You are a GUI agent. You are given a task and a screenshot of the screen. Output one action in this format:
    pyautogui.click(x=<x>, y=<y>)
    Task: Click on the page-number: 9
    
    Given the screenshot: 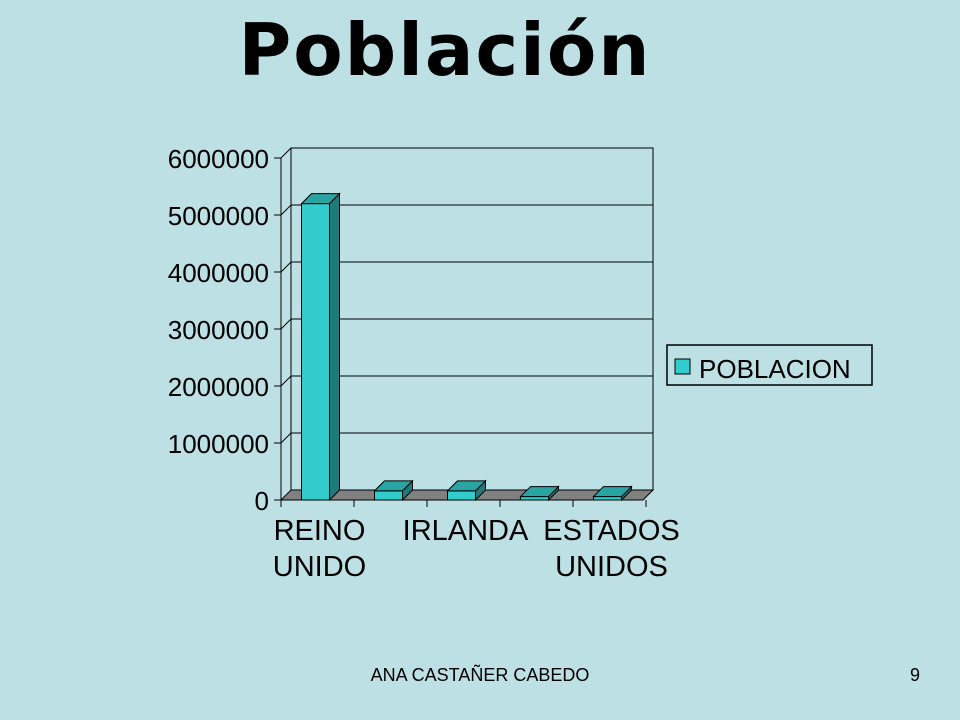 What is the action you would take?
    pyautogui.click(x=914, y=675)
    